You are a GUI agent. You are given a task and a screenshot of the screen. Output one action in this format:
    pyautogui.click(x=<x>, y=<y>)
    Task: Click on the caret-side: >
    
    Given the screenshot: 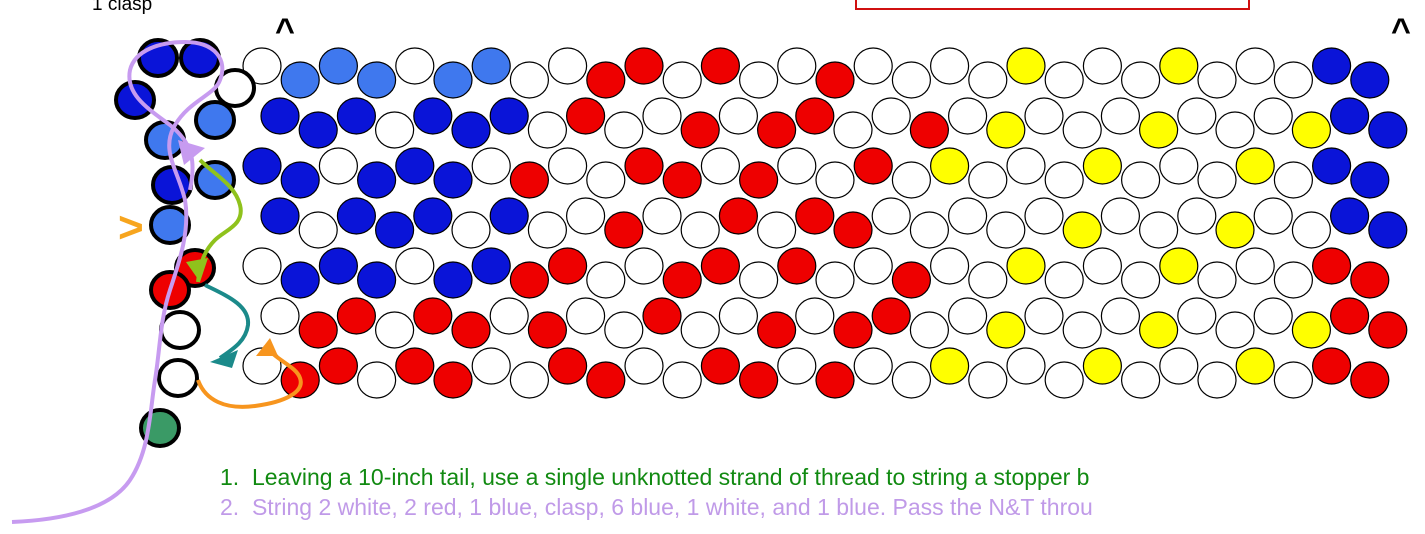 What is the action you would take?
    pyautogui.click(x=131, y=227)
    